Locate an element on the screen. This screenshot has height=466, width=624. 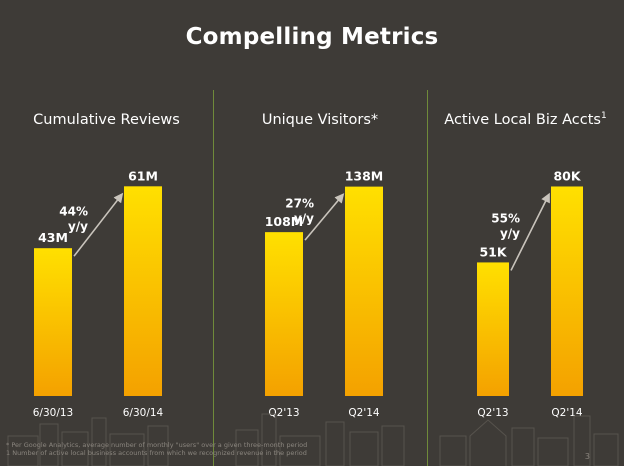
tick-label: Q2'14 is located at coordinates (364, 413).